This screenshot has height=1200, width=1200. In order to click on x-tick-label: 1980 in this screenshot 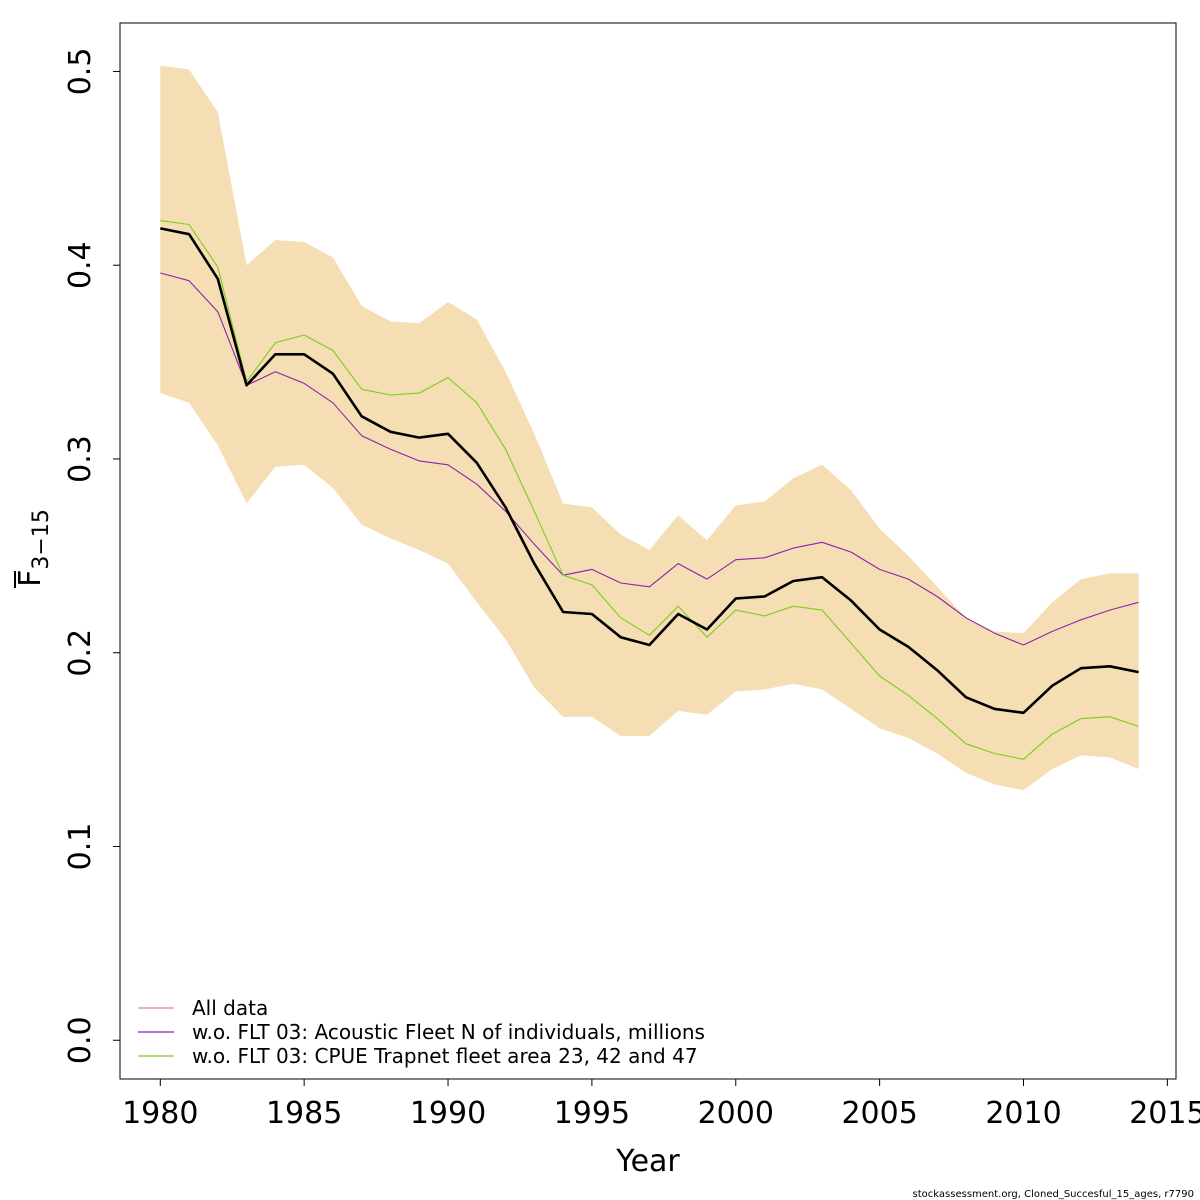, I will do `click(160, 1113)`.